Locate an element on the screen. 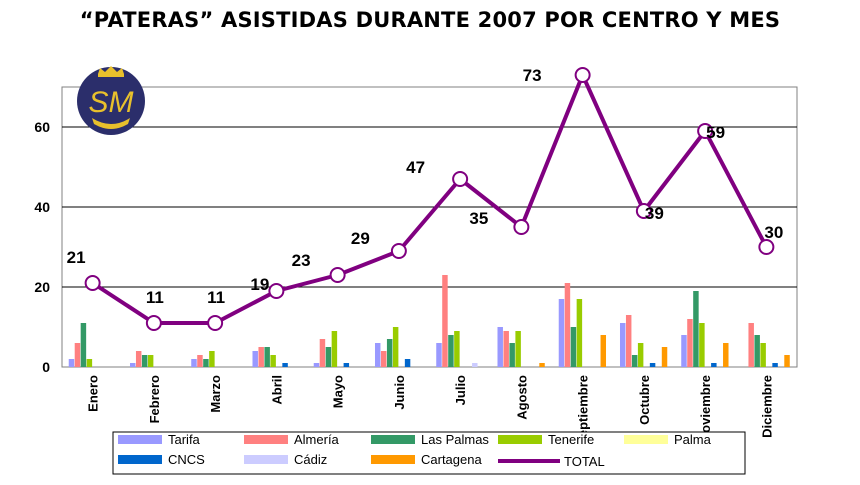  legend-label: CNCS is located at coordinates (186, 459).